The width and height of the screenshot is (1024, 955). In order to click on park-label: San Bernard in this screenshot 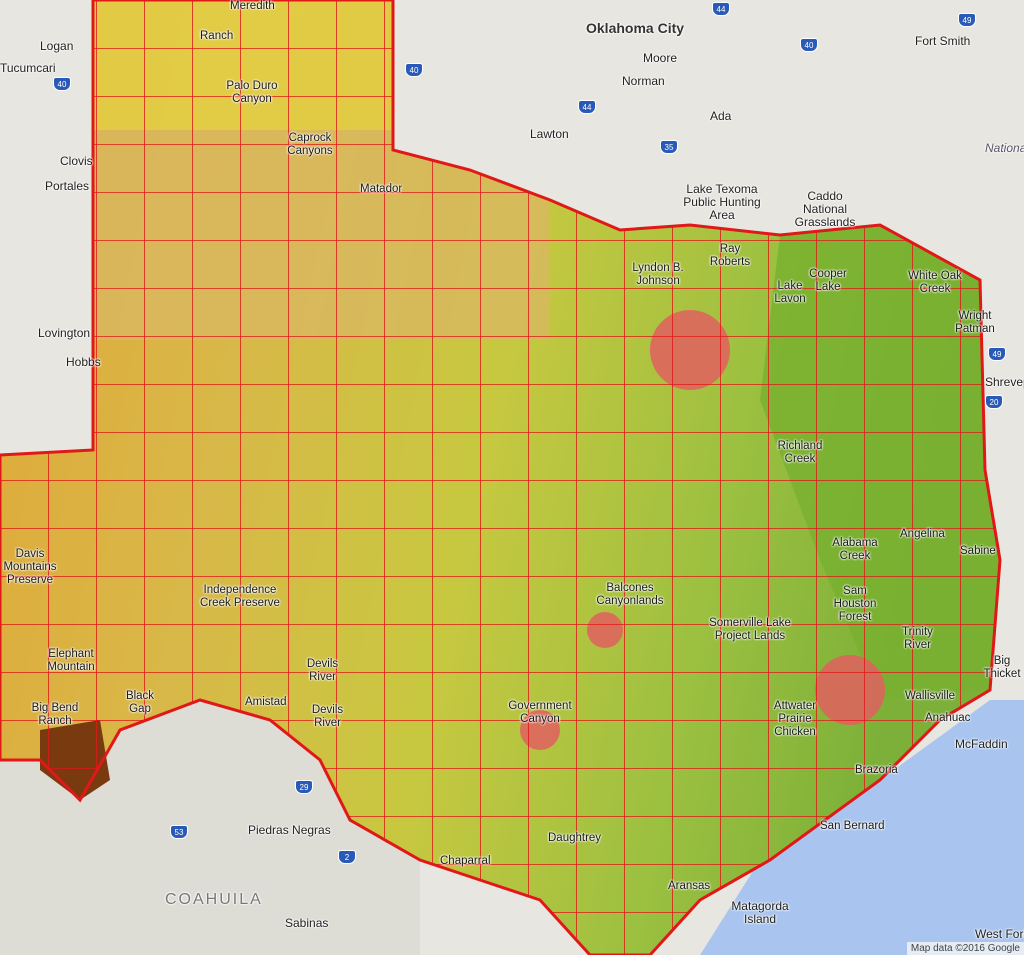, I will do `click(852, 826)`.